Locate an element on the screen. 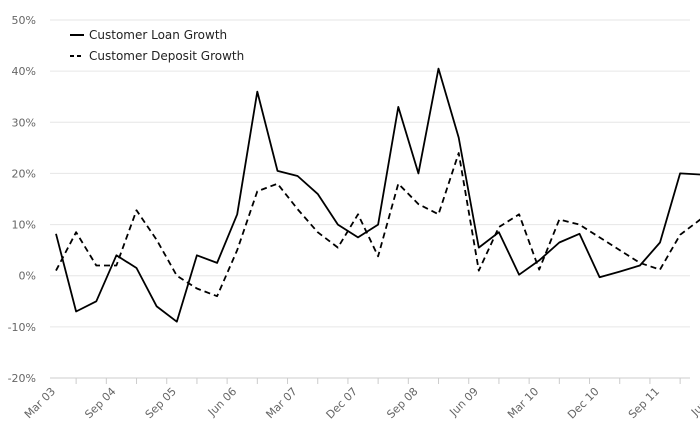 Image resolution: width=700 pixels, height=433 pixels. x-tick-label: Dec 10 is located at coordinates (583, 403).